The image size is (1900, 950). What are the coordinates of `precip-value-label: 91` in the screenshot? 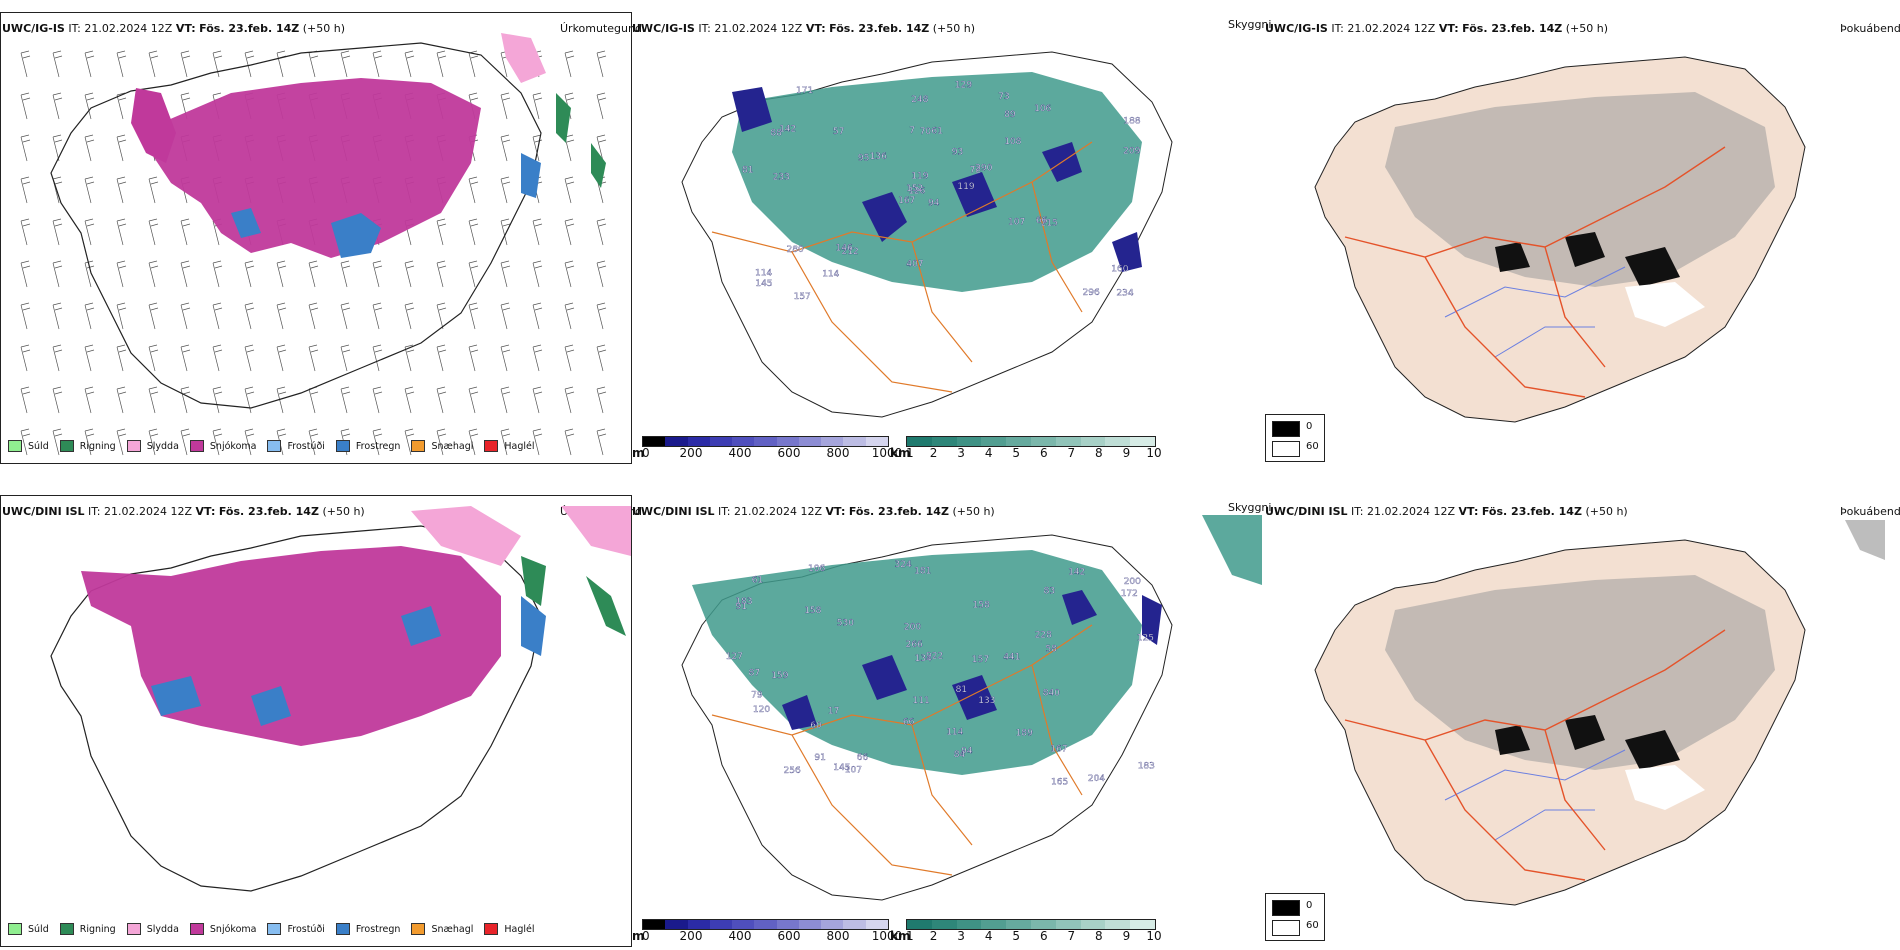 It's located at (741, 607).